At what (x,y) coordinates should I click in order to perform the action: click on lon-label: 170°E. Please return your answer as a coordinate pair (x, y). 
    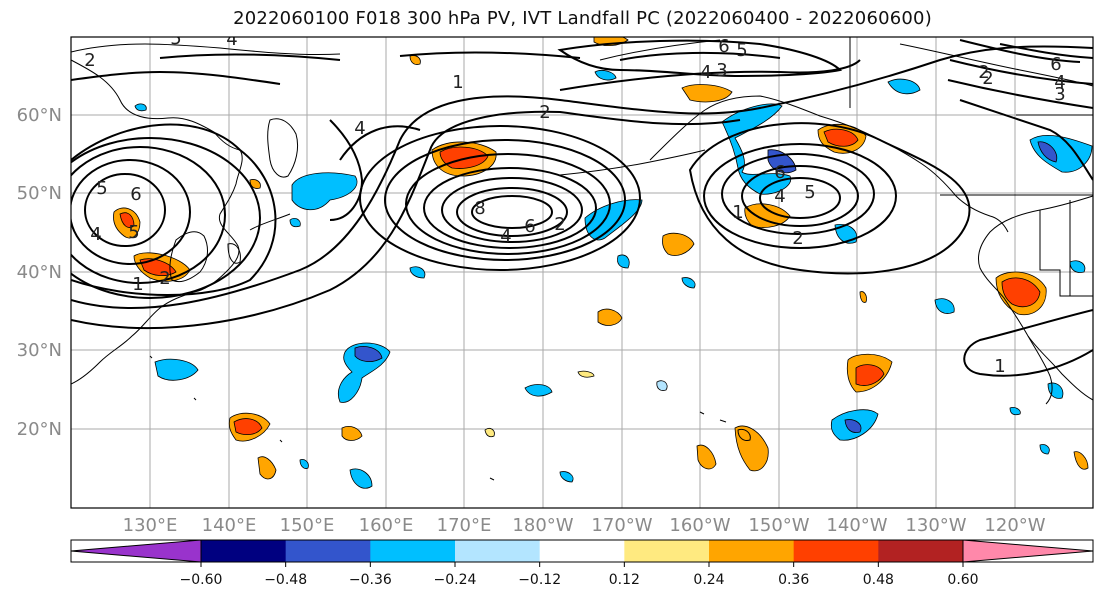
    Looking at the image, I should click on (464, 525).